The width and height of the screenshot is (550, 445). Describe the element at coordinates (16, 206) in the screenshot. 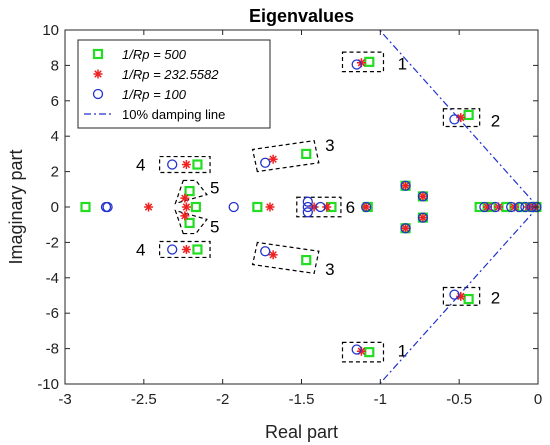

I see `y-axis-title: Imaginary part` at that location.